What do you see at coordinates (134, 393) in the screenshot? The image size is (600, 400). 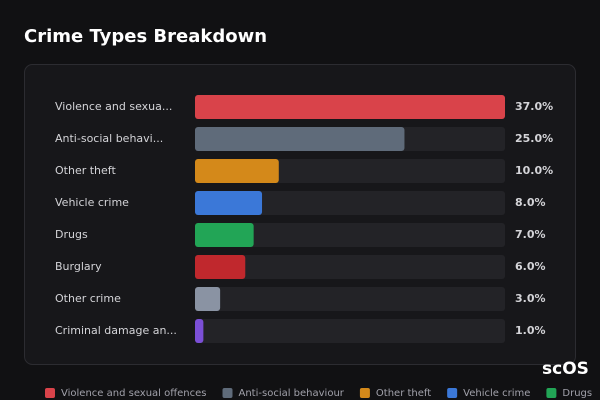 I see `legend-label: Violence and sexual offences` at bounding box center [134, 393].